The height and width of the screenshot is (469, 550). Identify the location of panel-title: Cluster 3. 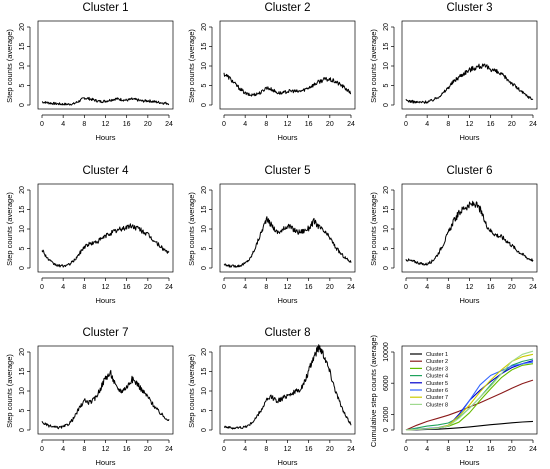
(469, 8).